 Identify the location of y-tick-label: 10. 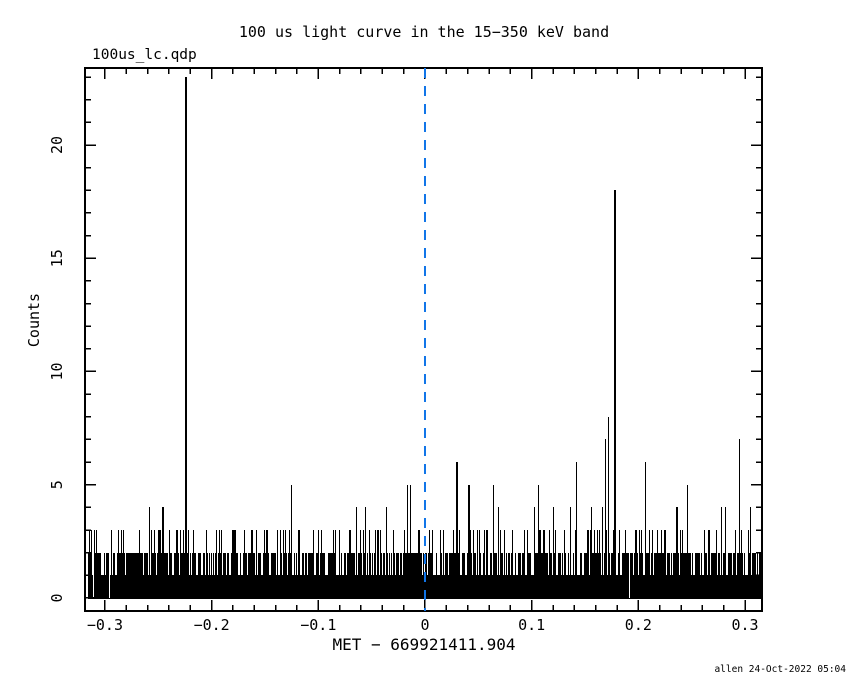
(57, 371).